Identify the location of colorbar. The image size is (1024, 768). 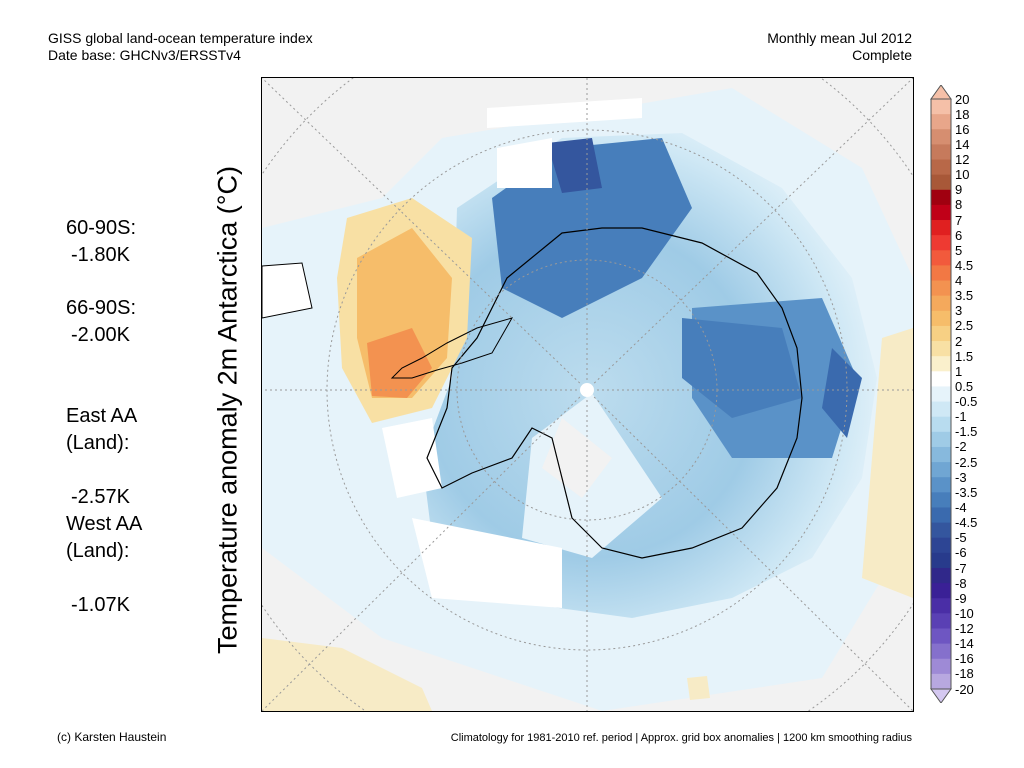
(941, 394).